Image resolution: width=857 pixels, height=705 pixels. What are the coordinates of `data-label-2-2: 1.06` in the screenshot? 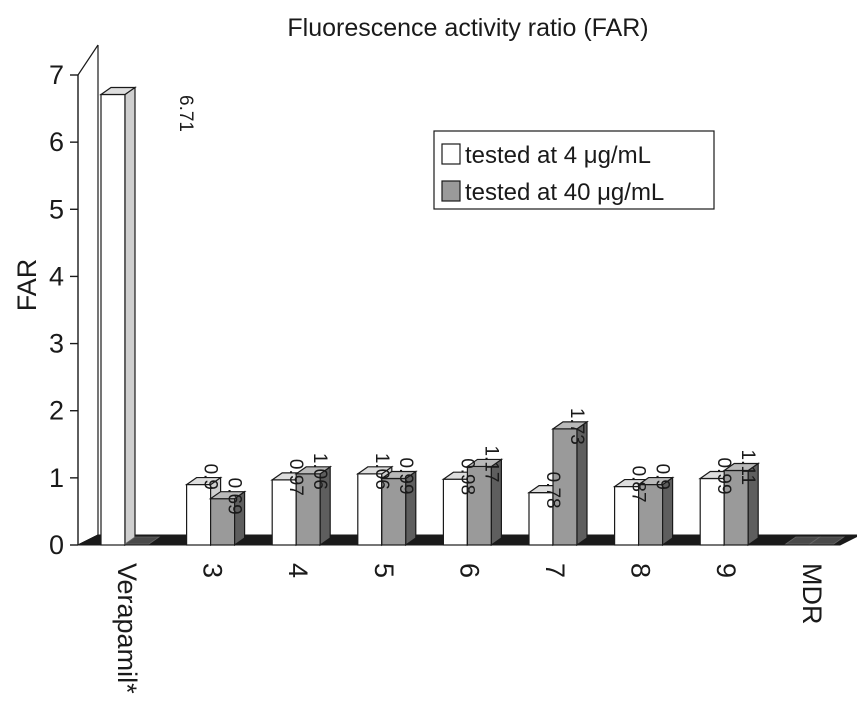 It's located at (319, 471).